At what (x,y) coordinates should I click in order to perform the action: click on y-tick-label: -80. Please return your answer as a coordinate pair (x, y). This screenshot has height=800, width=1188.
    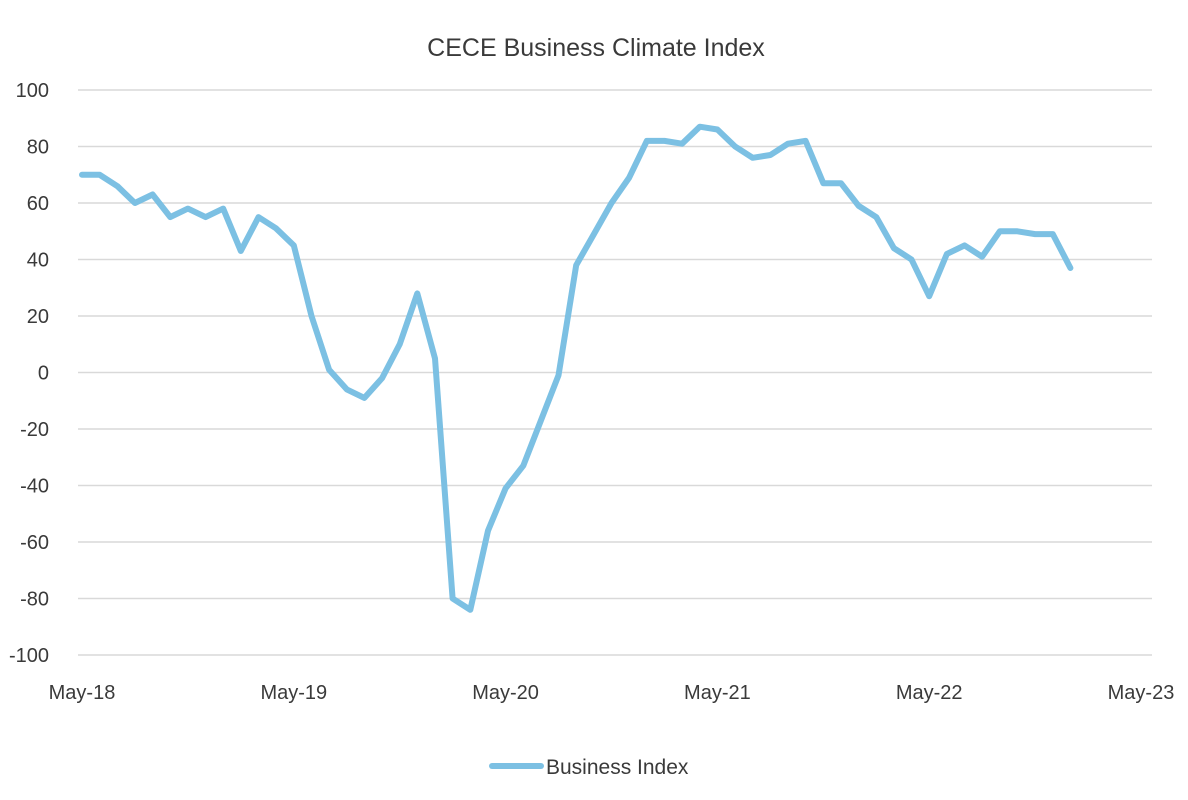
    Looking at the image, I should click on (34, 600).